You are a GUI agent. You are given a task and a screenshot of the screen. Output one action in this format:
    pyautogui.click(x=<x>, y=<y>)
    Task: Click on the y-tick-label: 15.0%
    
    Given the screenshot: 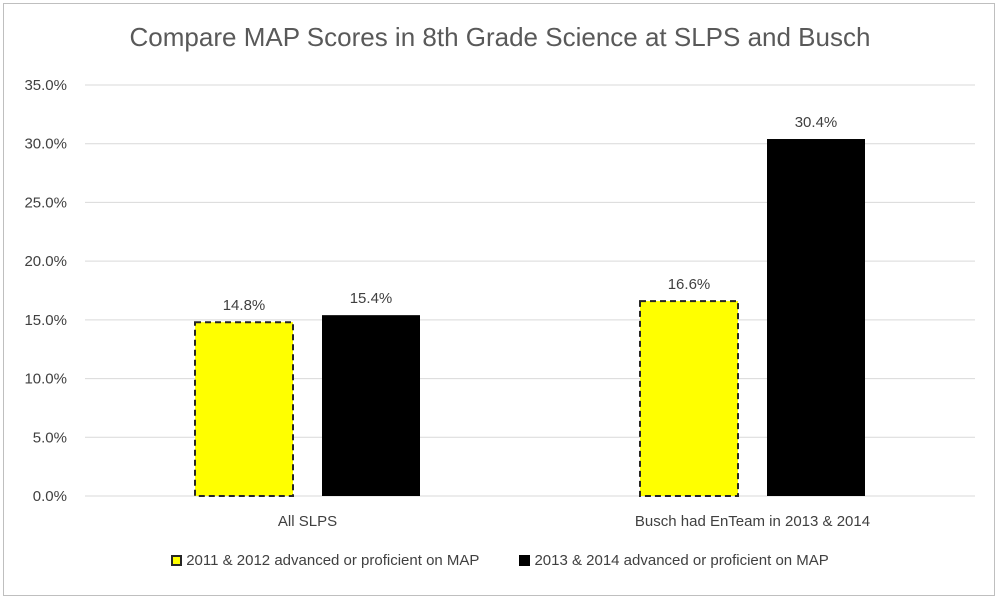 What is the action you would take?
    pyautogui.click(x=45, y=320)
    